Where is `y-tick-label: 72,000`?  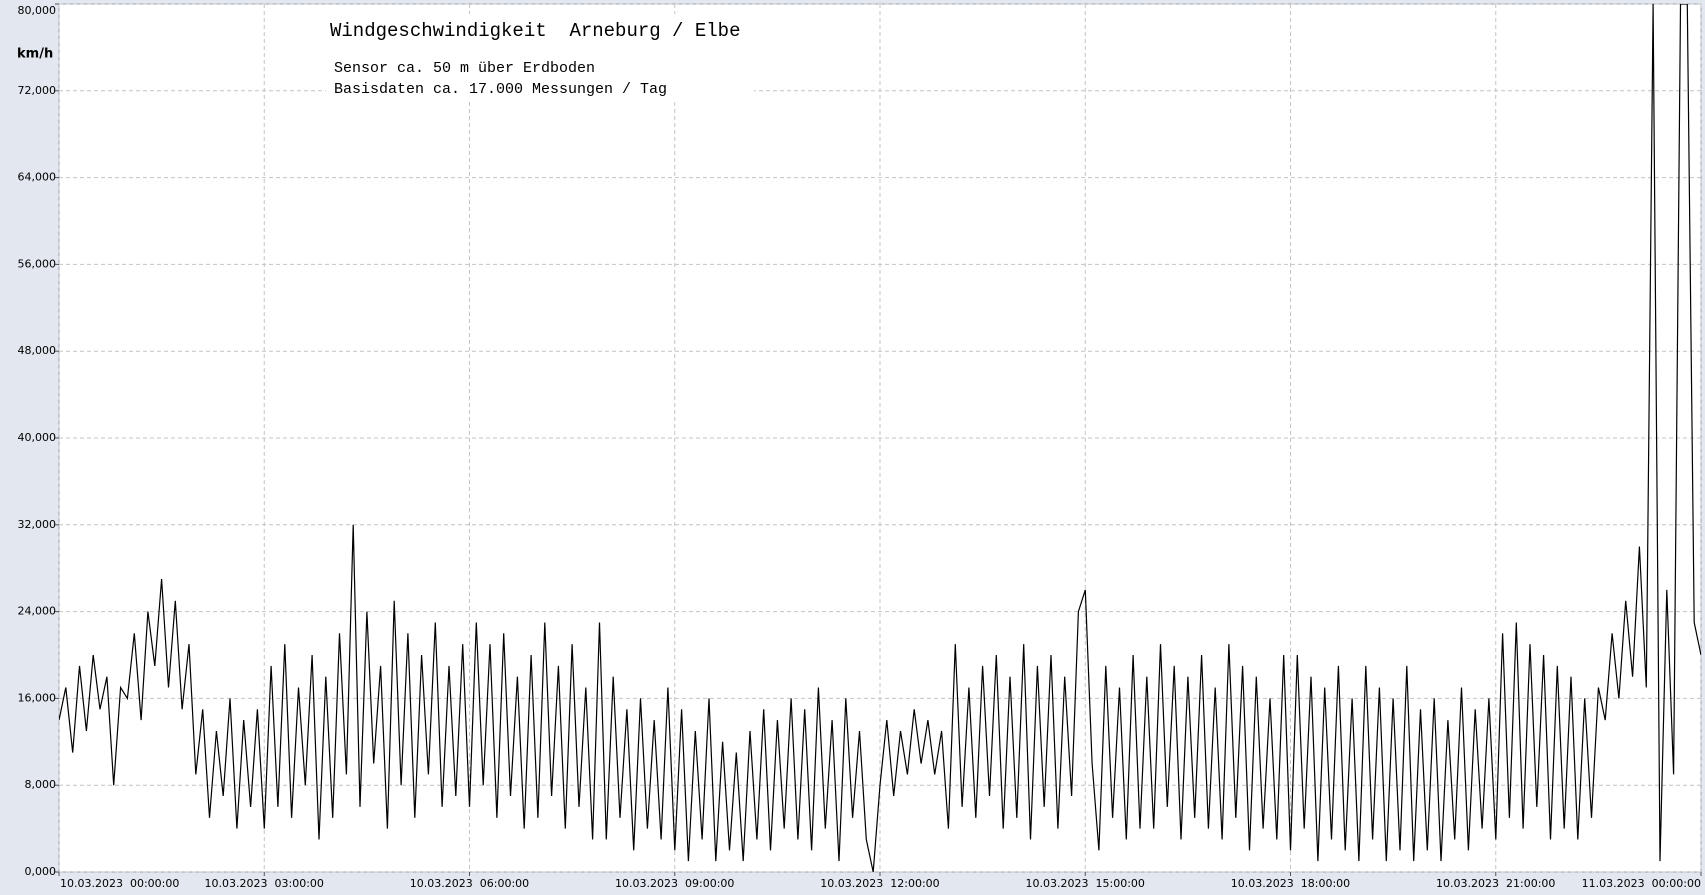 y-tick-label: 72,000 is located at coordinates (37, 90).